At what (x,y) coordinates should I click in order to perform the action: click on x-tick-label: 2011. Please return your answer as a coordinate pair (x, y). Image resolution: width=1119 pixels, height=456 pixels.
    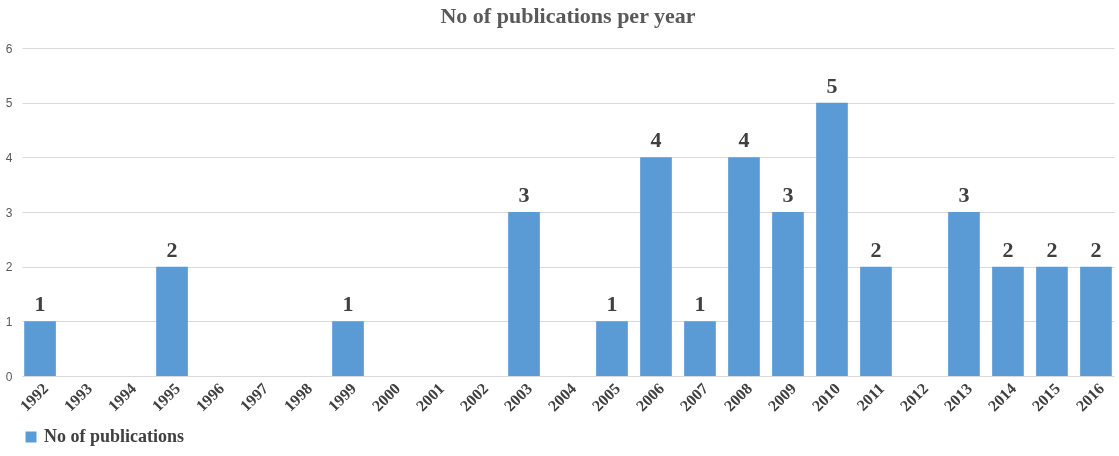
    Looking at the image, I should click on (870, 396).